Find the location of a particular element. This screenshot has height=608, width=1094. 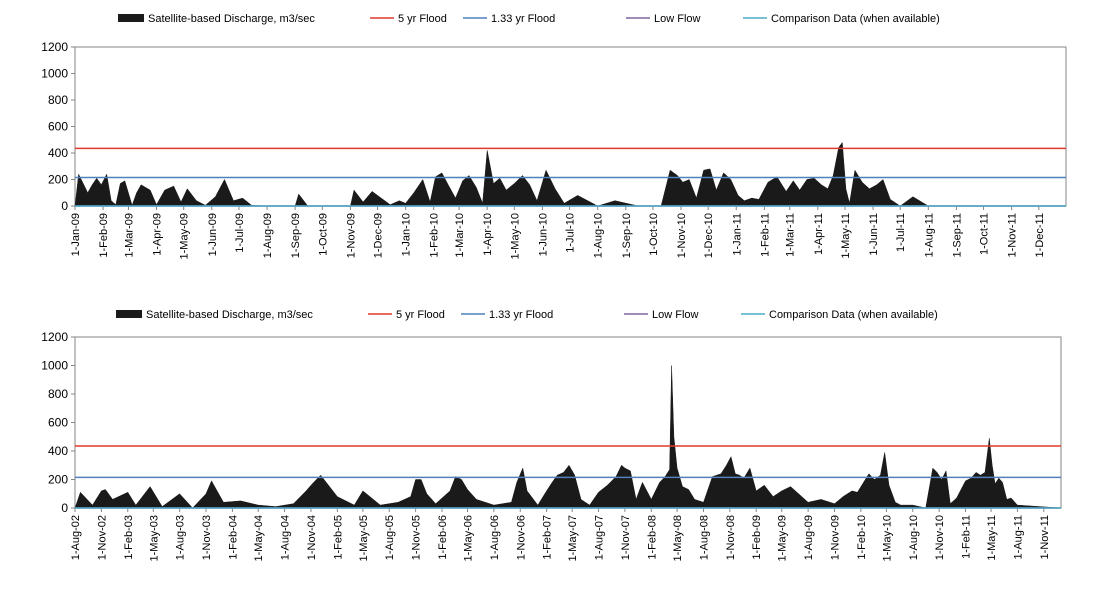

x-tick-label: 1-Nov-02 is located at coordinates (102, 537).